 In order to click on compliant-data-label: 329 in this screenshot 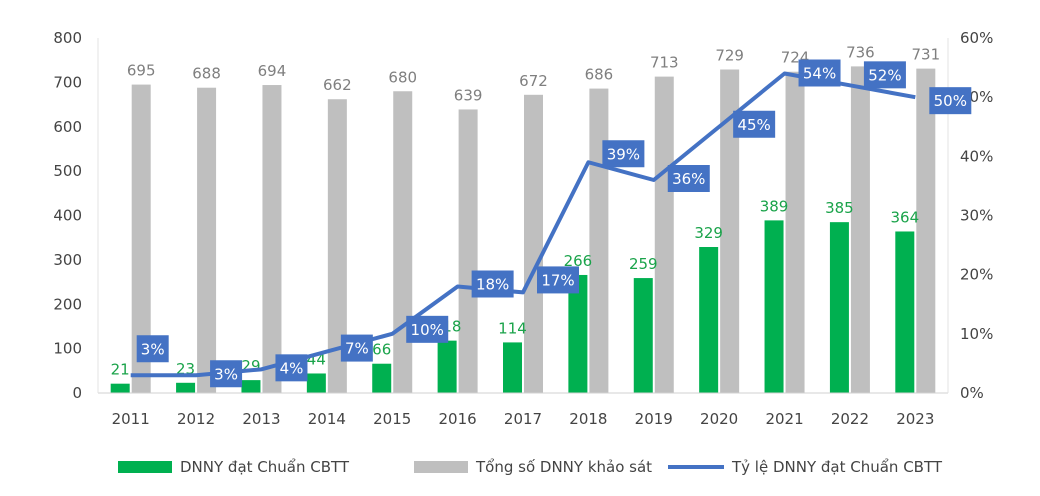, I will do `click(708, 233)`.